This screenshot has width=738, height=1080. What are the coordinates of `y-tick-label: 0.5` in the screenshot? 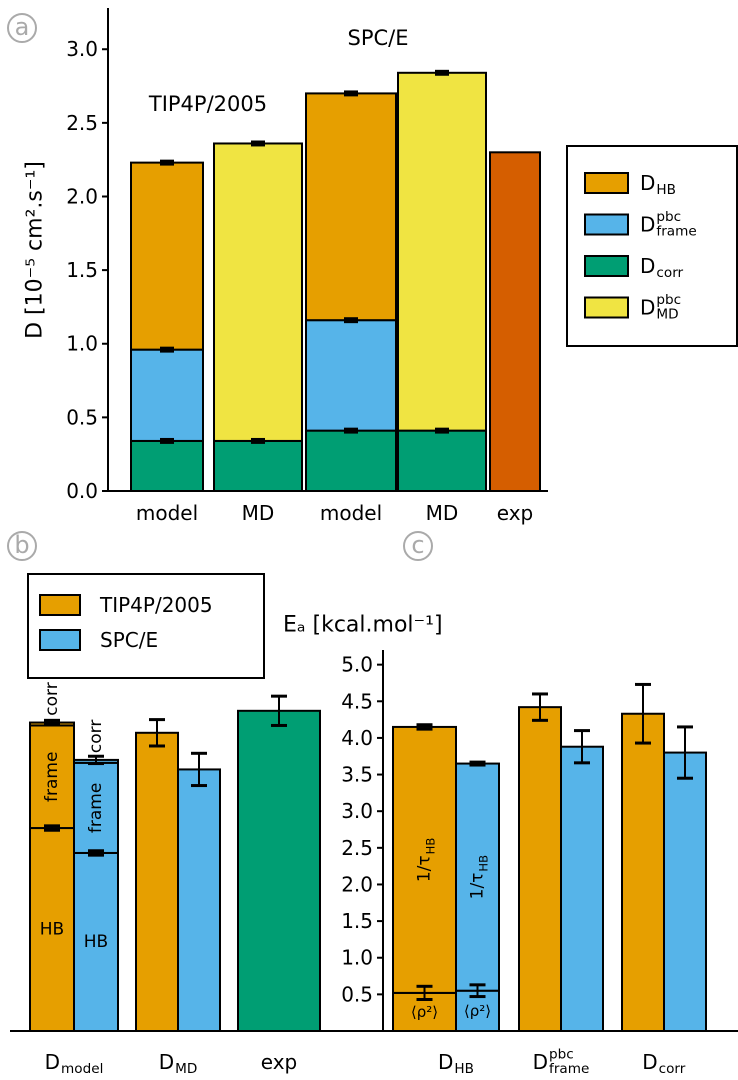 It's located at (82, 417).